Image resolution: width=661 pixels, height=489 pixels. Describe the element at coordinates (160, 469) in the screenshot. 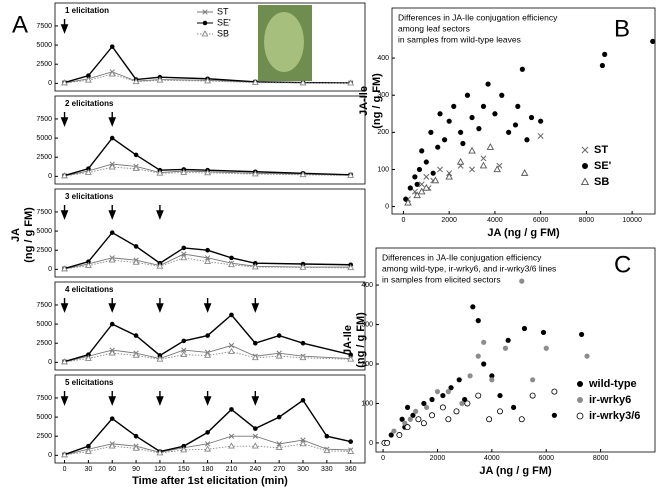

I see `x-tick-label: 120` at that location.